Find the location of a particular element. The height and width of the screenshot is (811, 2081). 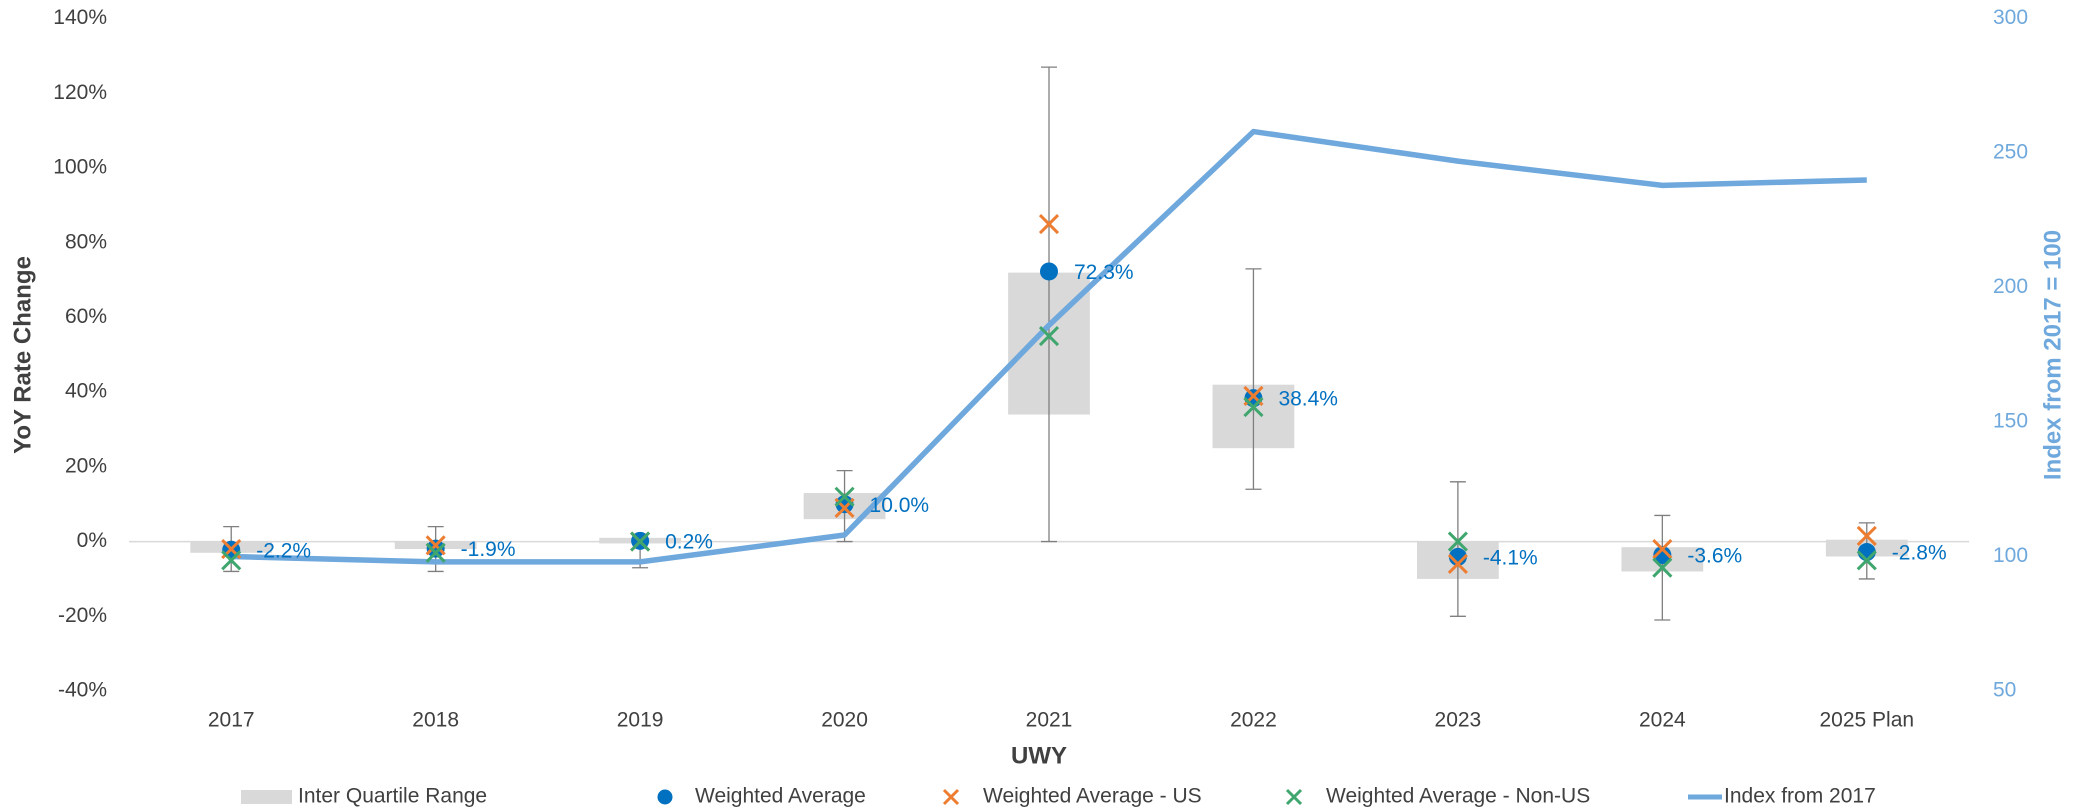

legend-label: Weighted Average is located at coordinates (780, 796).